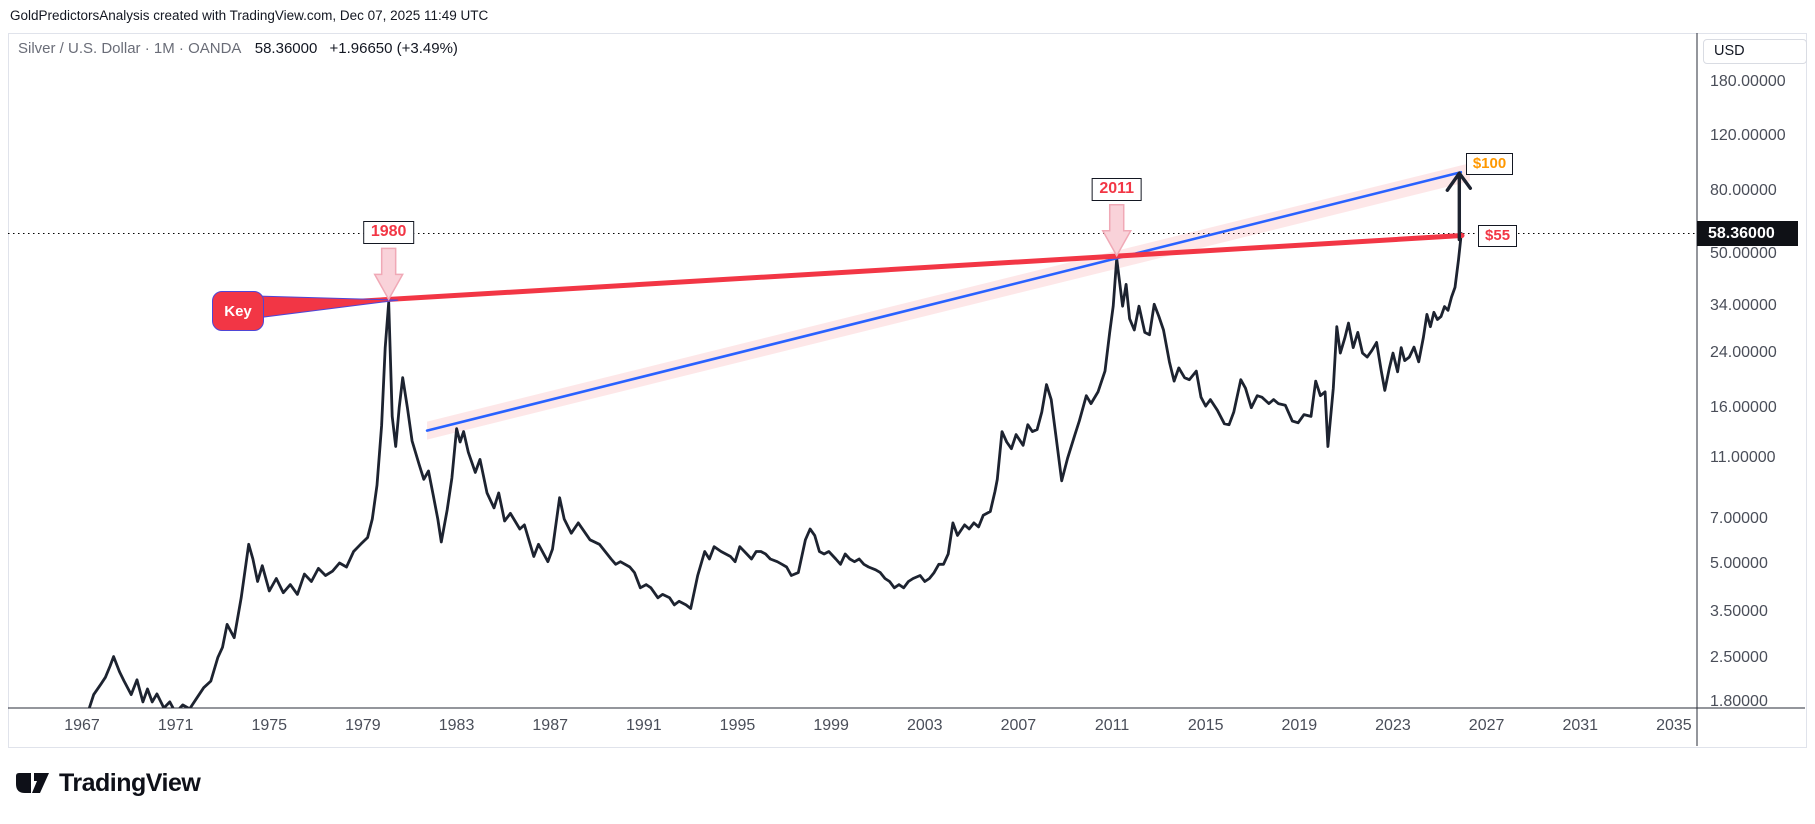  I want to click on tradingview-logo-icon, so click(32, 783).